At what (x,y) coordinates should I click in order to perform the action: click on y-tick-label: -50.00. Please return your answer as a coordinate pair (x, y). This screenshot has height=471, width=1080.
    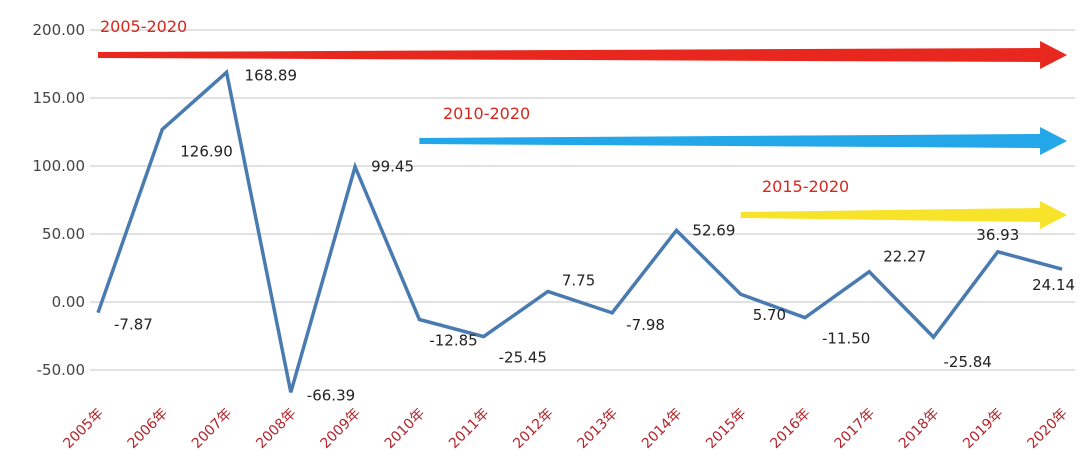
    Looking at the image, I should click on (61, 370).